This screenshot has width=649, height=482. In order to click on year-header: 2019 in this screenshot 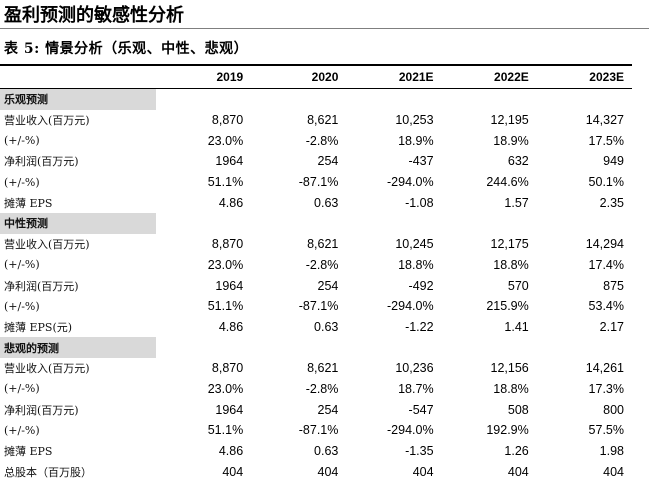, I will do `click(203, 77)`.